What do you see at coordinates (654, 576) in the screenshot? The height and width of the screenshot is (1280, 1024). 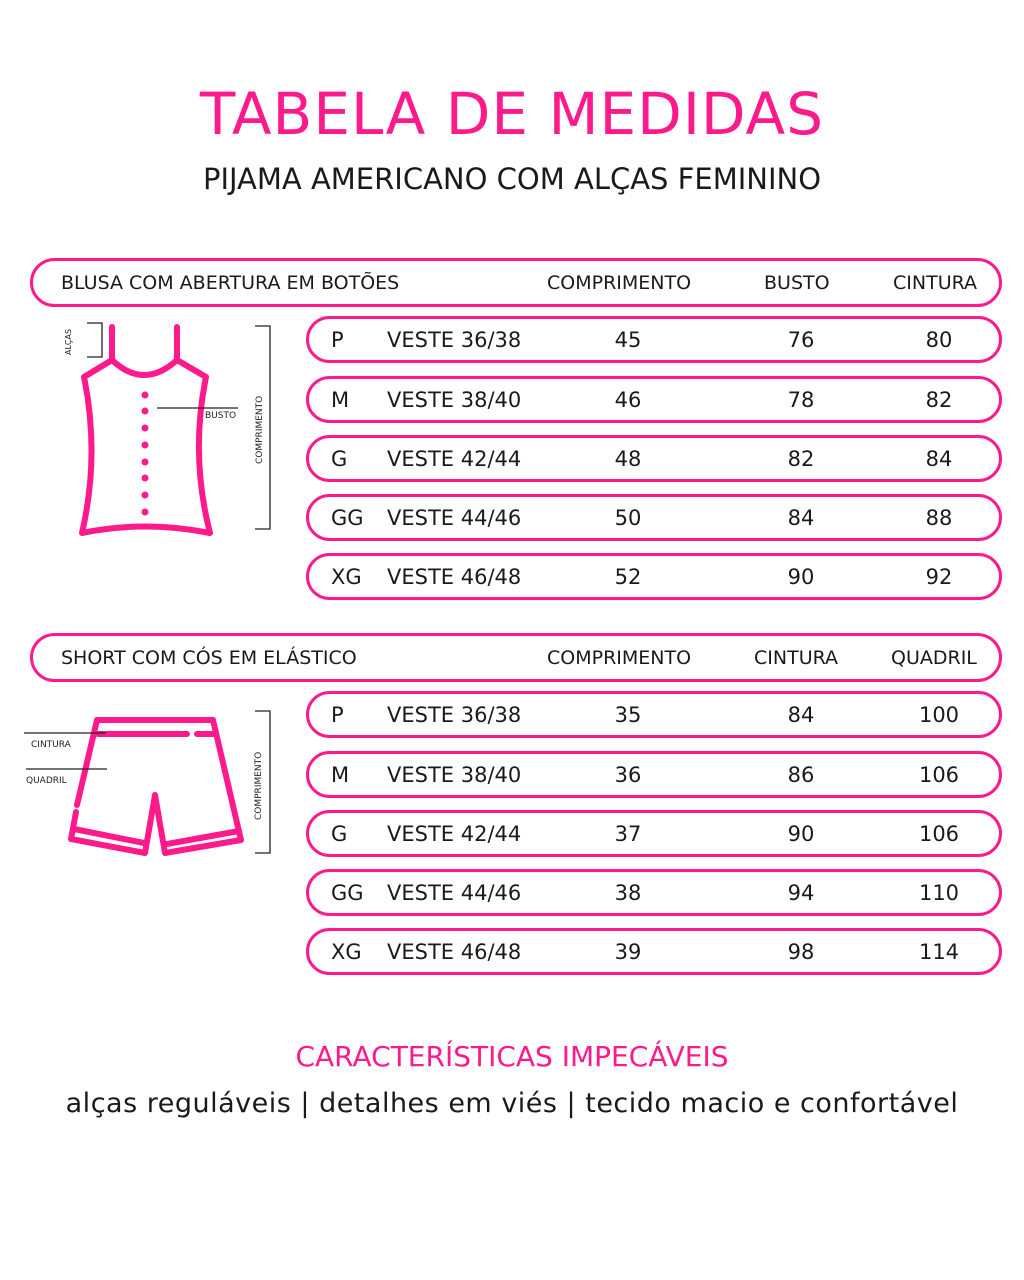 I see `size-row: XG VESTE 46/48 52 90 92` at bounding box center [654, 576].